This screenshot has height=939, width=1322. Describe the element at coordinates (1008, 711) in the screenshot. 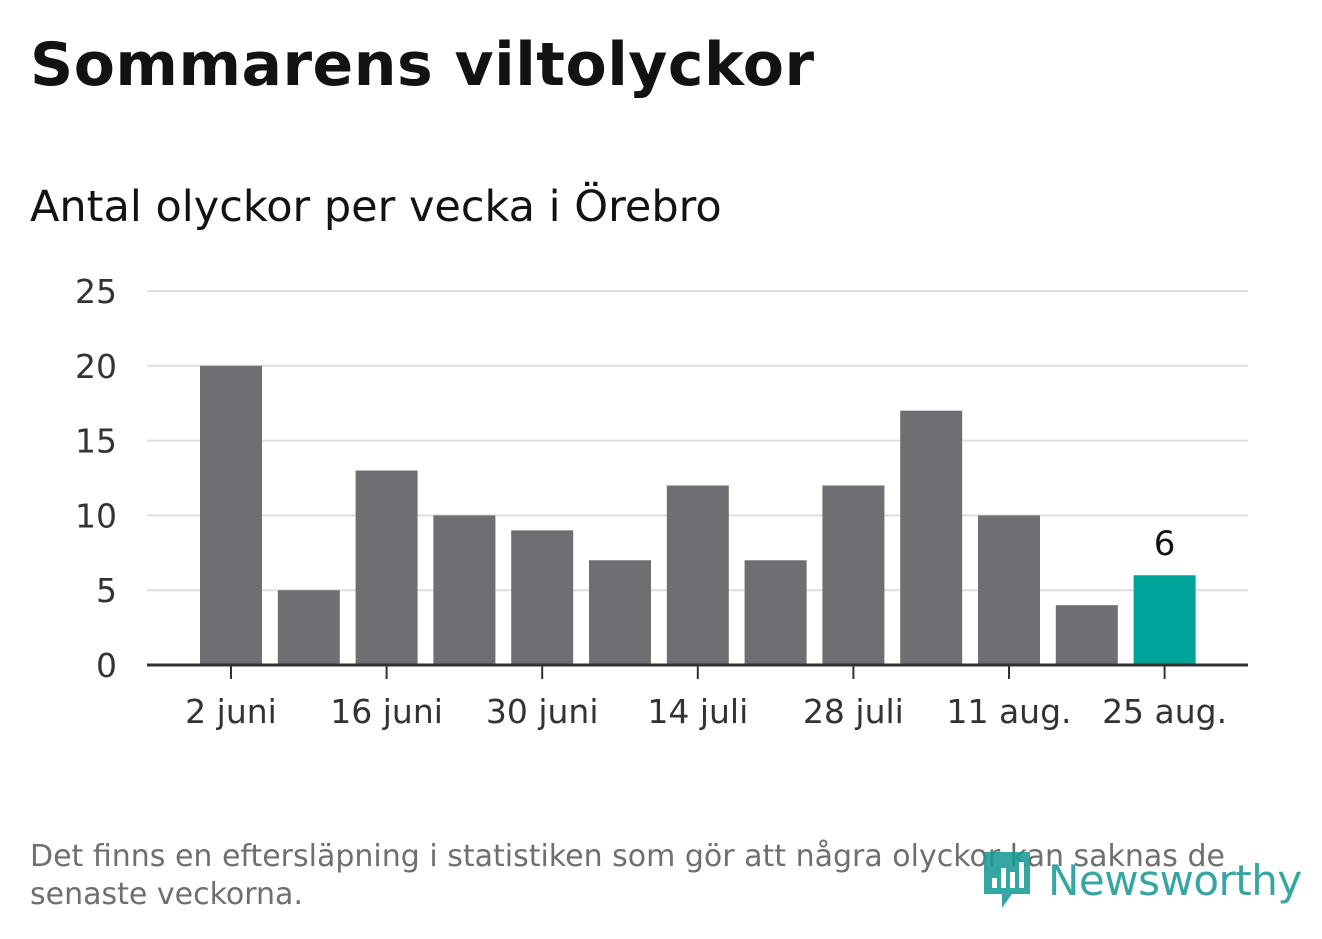

I see `x-tick-label: 11 aug.` at that location.